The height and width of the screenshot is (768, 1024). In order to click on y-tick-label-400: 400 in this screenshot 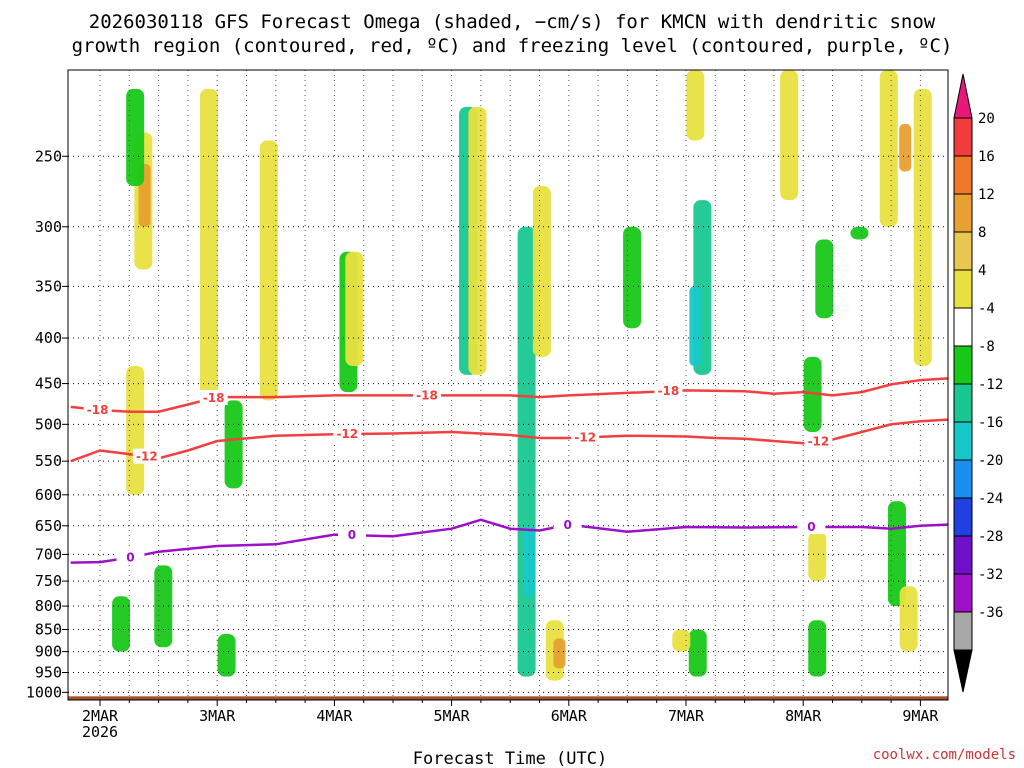, I will do `click(48, 338)`.